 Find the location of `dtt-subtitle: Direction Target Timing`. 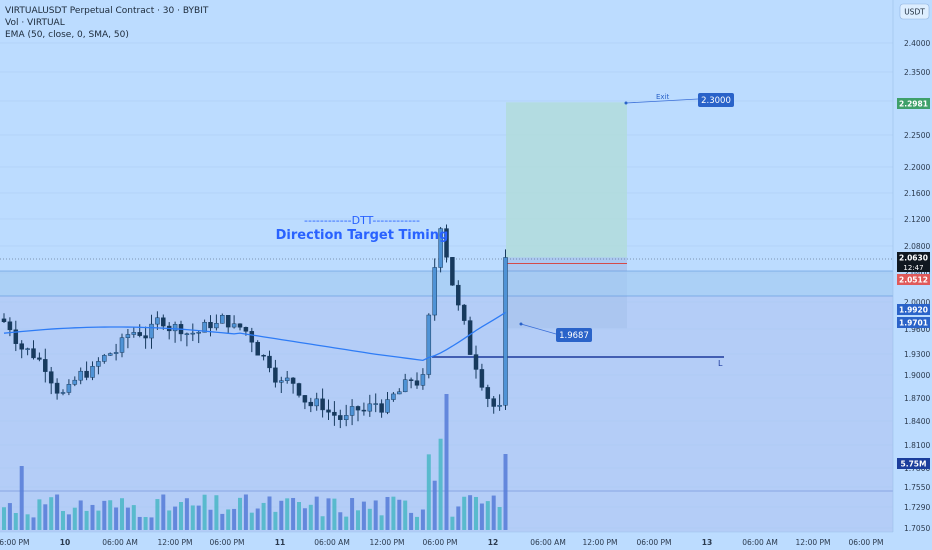

dtt-subtitle: Direction Target Timing is located at coordinates (362, 235).